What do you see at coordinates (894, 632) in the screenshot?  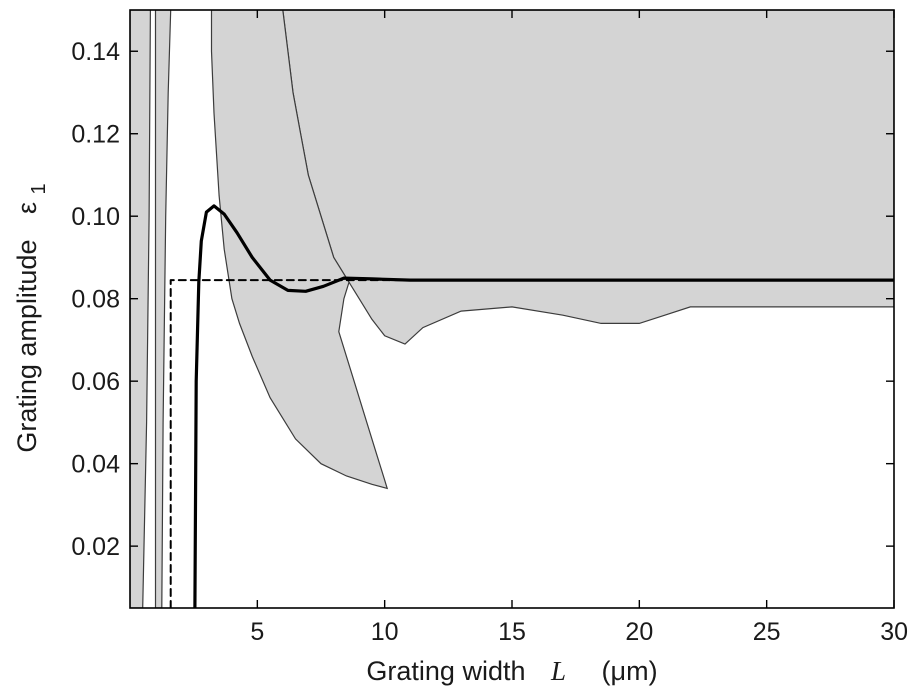 I see `x-tick-label: 30` at bounding box center [894, 632].